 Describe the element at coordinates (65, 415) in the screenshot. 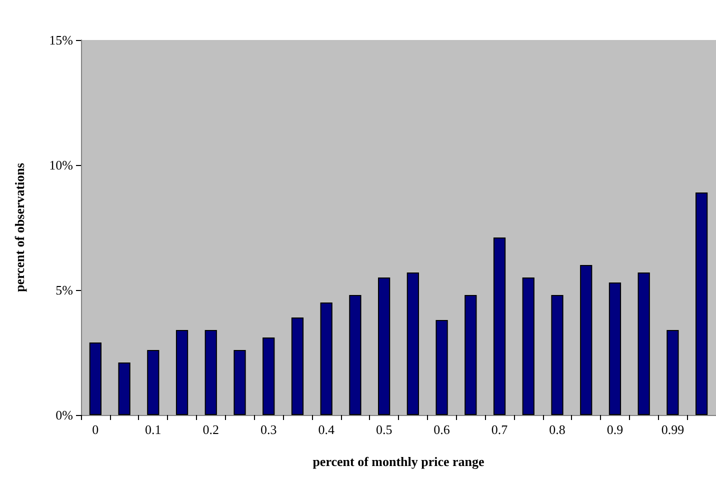

I see `y-tick-label: 0%` at that location.